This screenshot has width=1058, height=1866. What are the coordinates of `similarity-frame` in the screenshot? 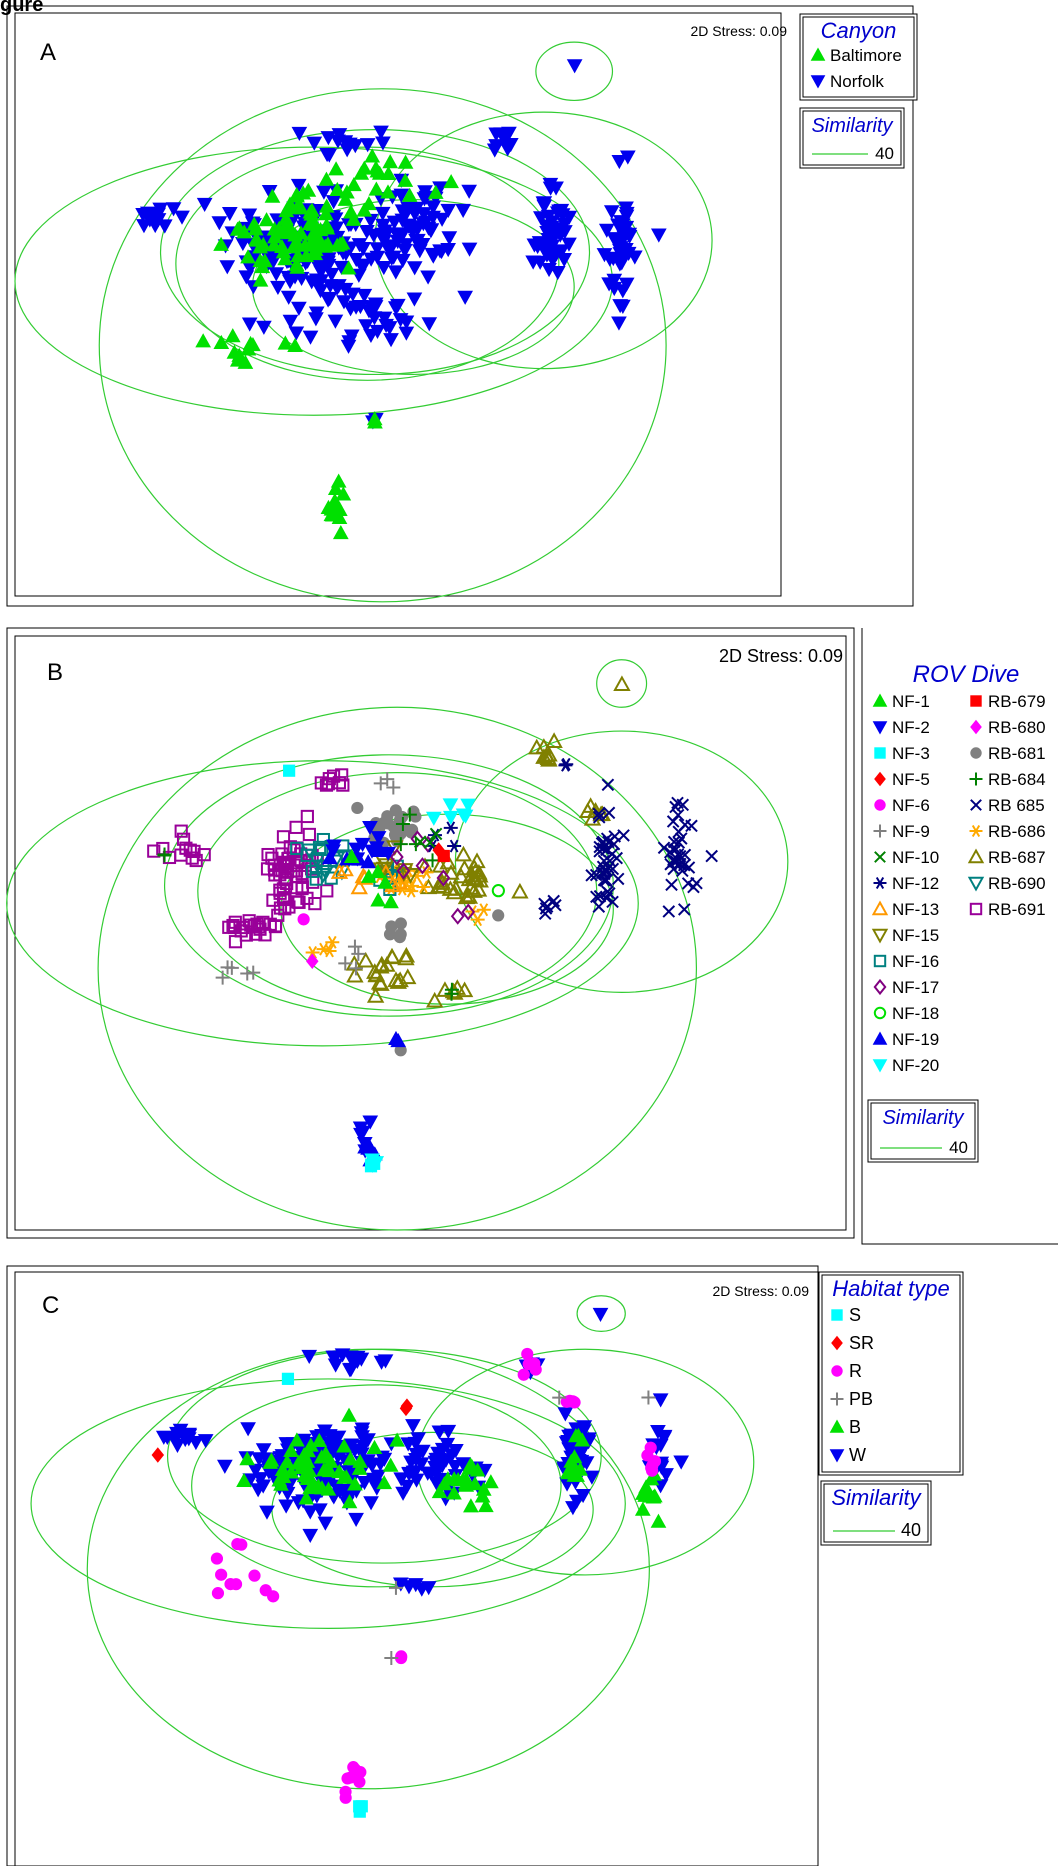 It's located at (923, 1131).